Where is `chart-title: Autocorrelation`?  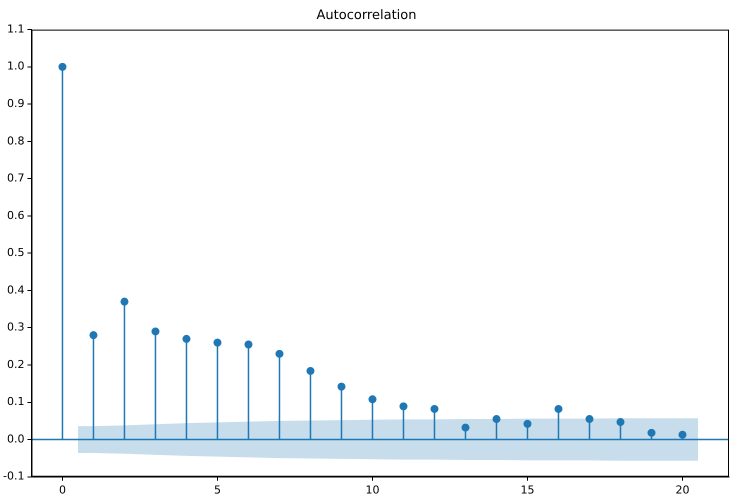
chart-title: Autocorrelation is located at coordinates (366, 16).